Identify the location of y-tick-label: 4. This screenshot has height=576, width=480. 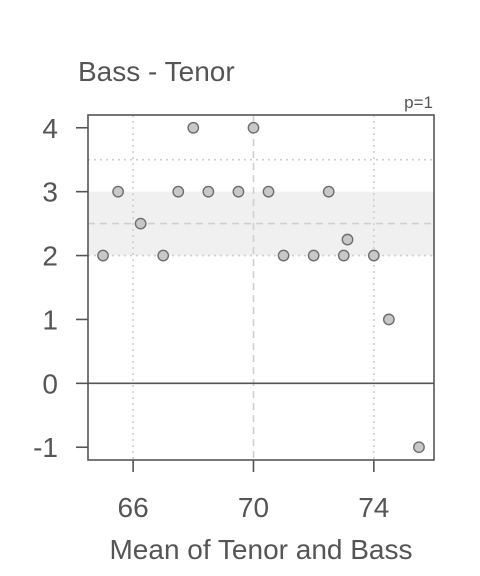
(50, 128).